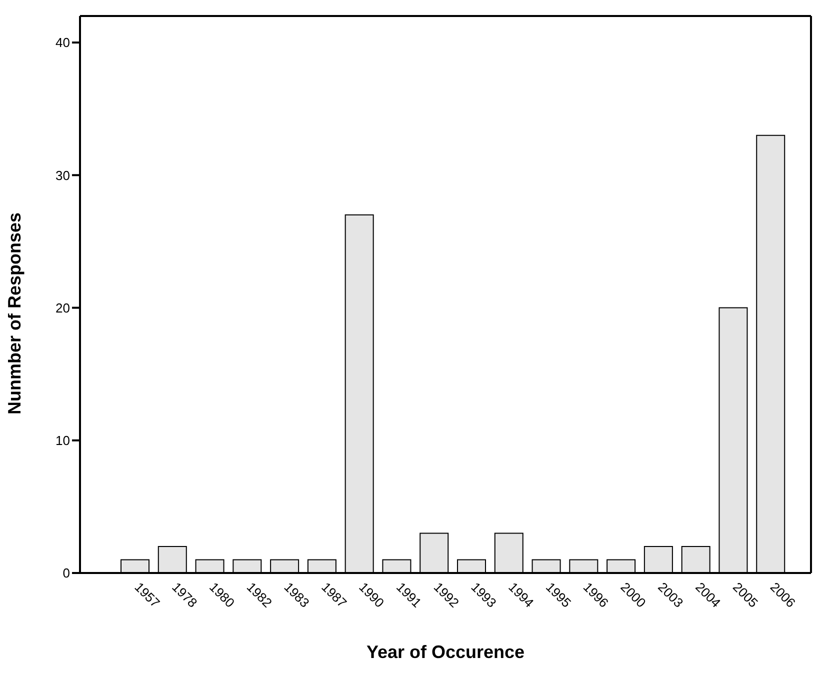 Image resolution: width=813 pixels, height=675 pixels. I want to click on x-tick-label: 1987, so click(334, 594).